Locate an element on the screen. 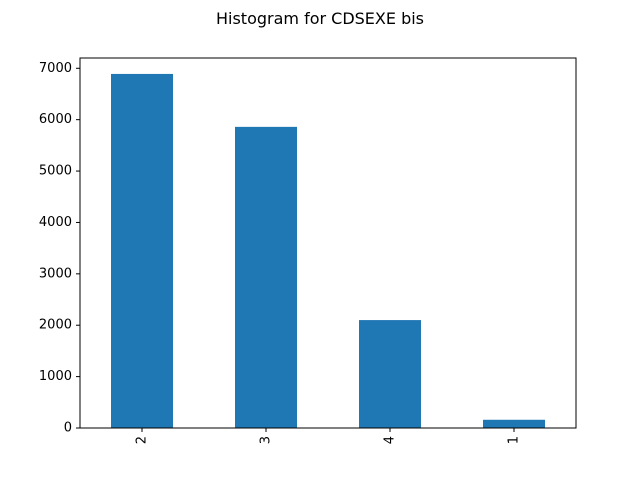 This screenshot has height=480, width=640. y-tick-label: 6000 is located at coordinates (55, 119).